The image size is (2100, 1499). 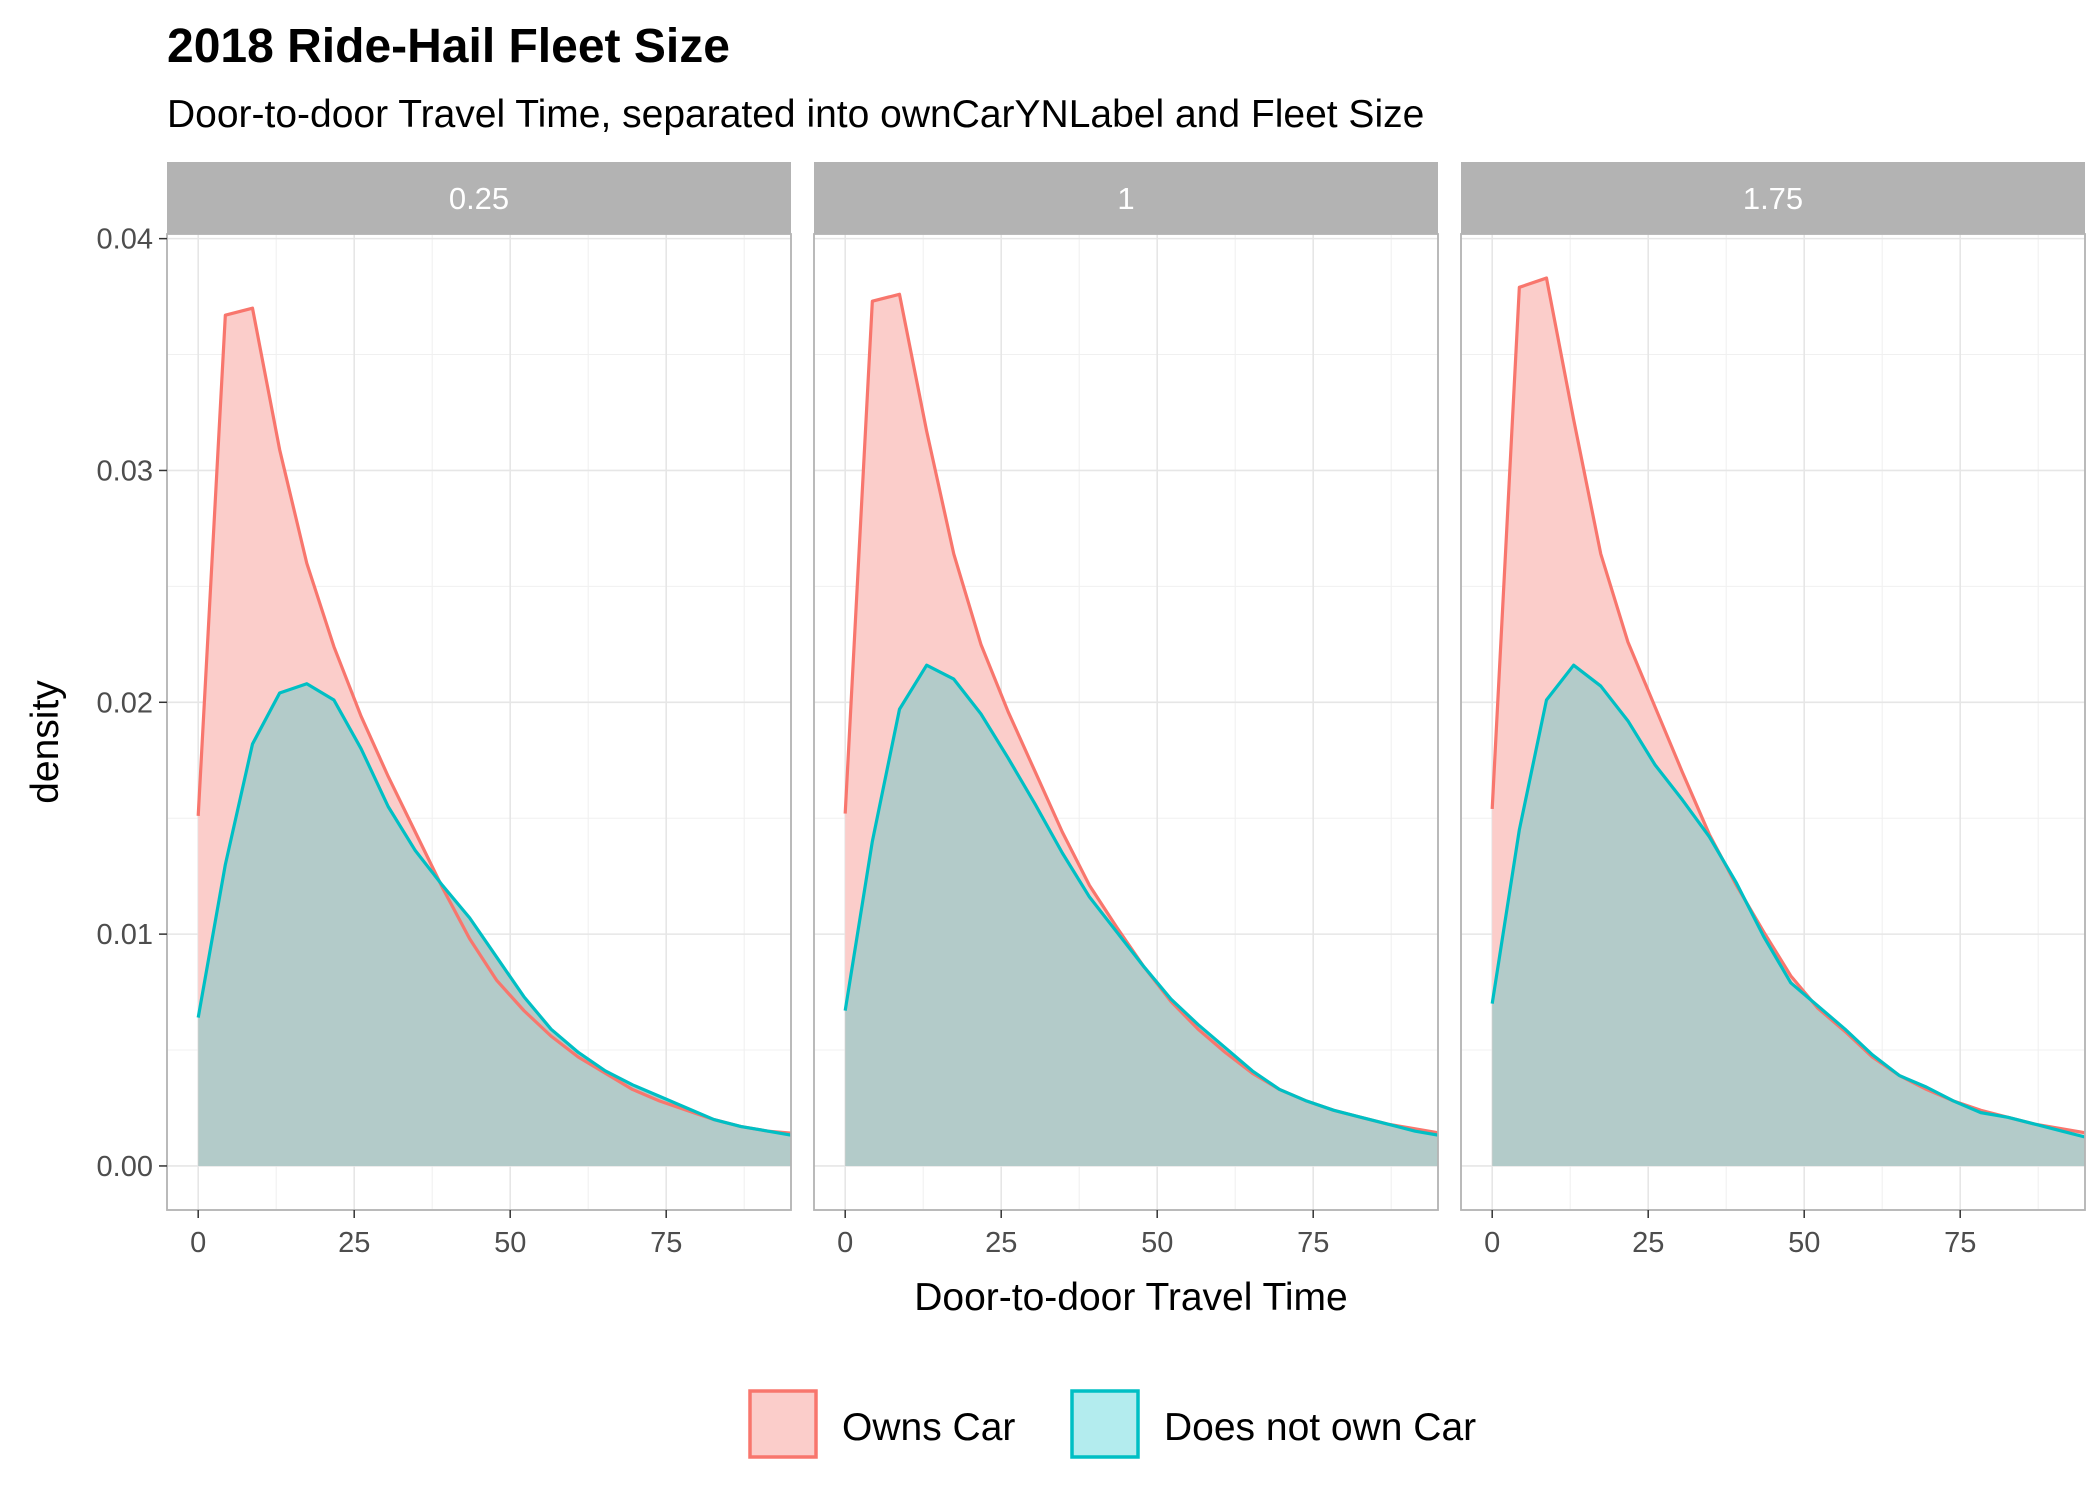 What do you see at coordinates (1320, 1427) in the screenshot?
I see `legend-label-does-not-own-car: Does not own Car` at bounding box center [1320, 1427].